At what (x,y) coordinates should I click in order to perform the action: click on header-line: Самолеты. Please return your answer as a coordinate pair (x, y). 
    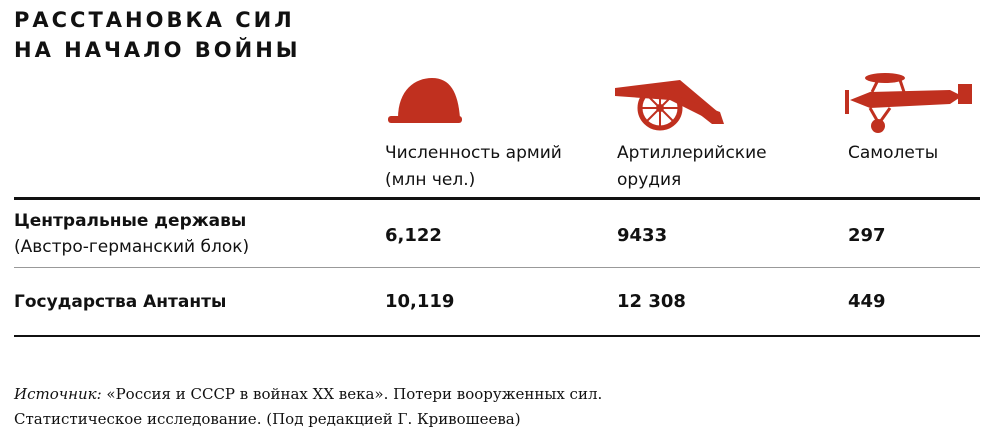
    Looking at the image, I should click on (893, 153).